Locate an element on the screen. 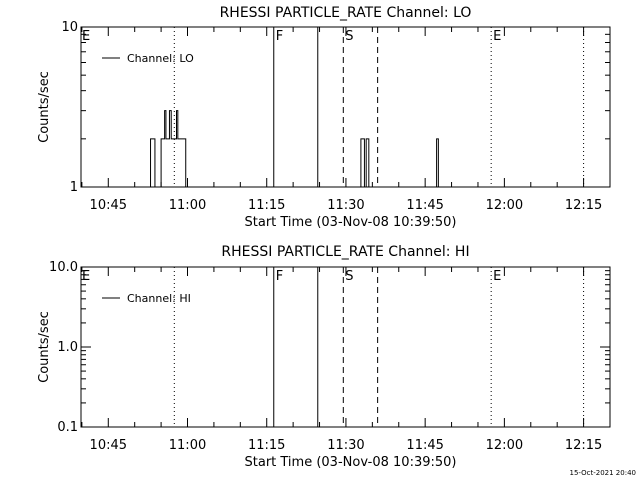 The width and height of the screenshot is (640, 480). chart-title: RHESSI PARTICLE_RATE Channel: LO is located at coordinates (346, 13).